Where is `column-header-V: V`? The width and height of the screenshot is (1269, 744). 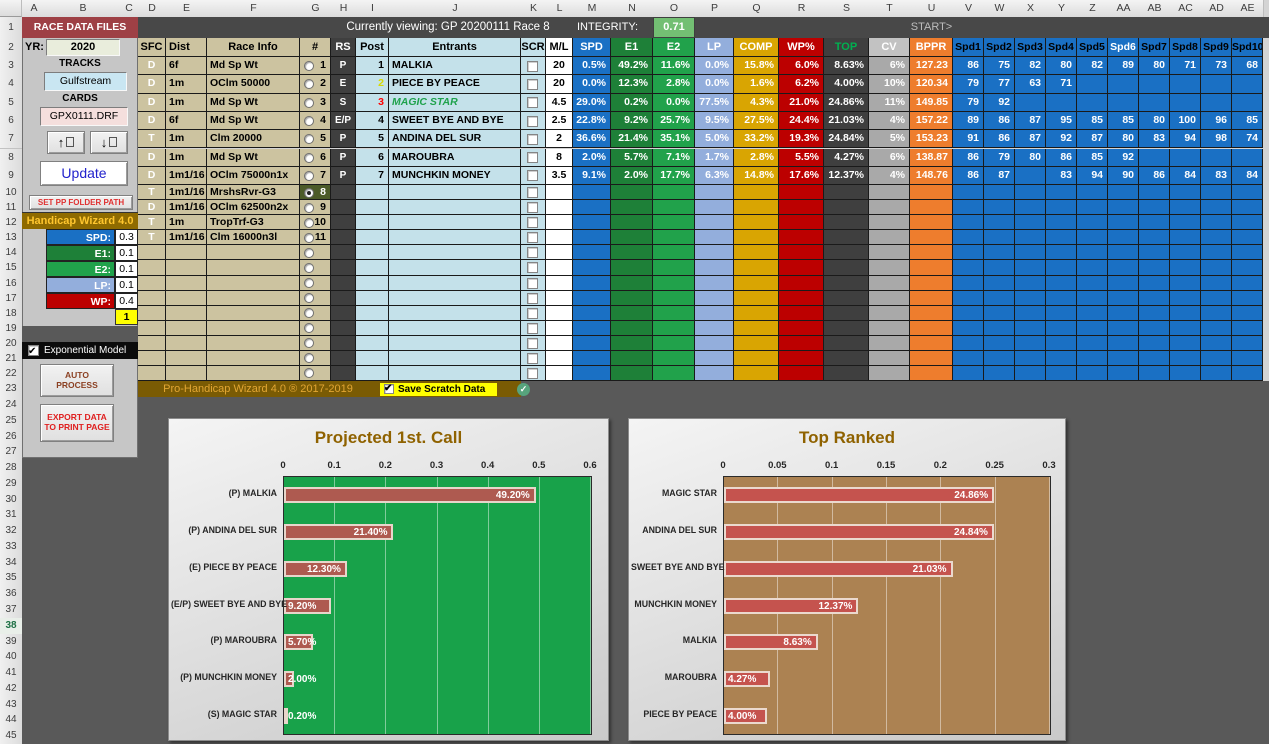 column-header-V: V is located at coordinates (969, 9).